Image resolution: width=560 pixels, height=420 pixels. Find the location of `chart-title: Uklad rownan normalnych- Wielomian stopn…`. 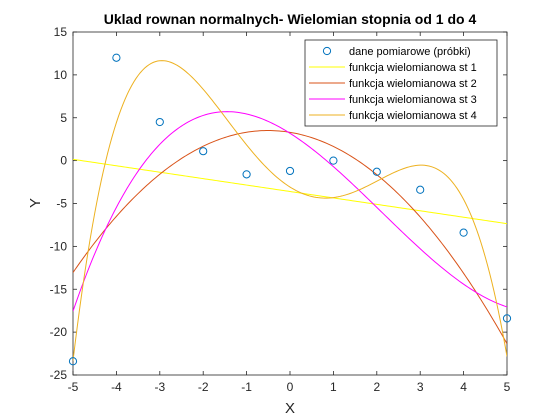

chart-title: Uklad rownan normalnych- Wielomian stopn… is located at coordinates (290, 19).